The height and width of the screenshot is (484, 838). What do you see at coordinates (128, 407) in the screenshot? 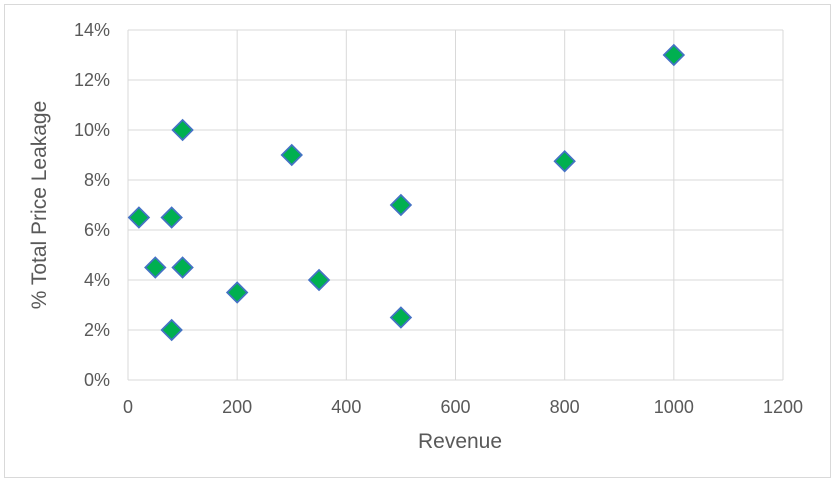
I see `x-tick-label: 0` at bounding box center [128, 407].